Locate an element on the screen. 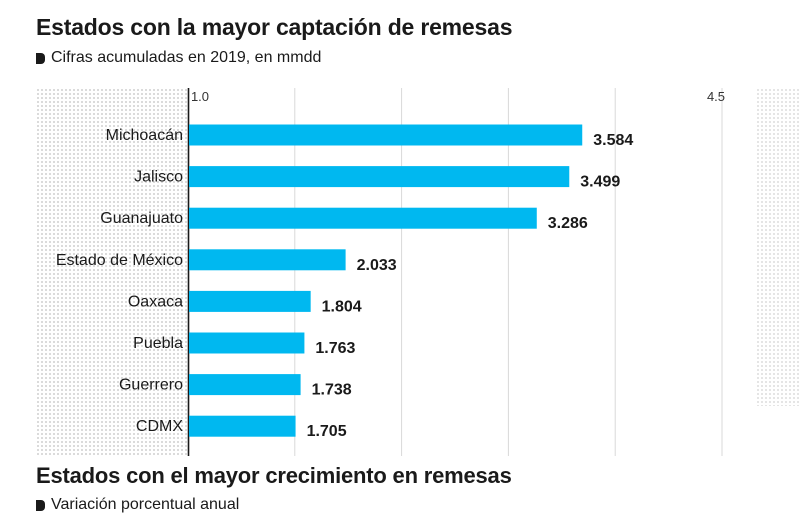 This screenshot has width=800, height=516. category-label: CDMX is located at coordinates (159, 426).